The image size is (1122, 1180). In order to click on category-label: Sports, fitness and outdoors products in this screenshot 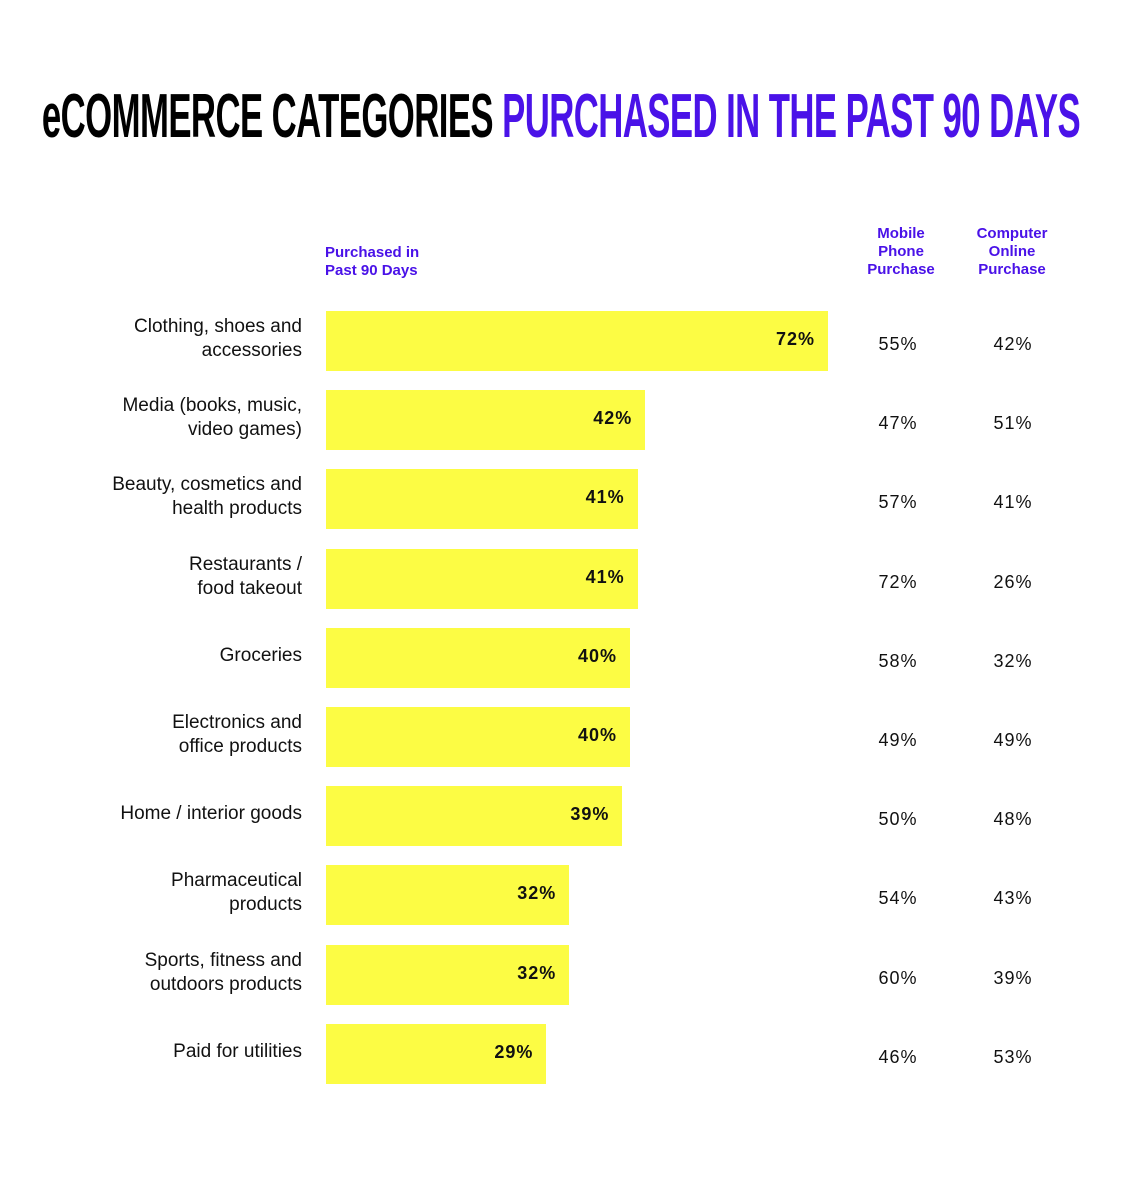, I will do `click(172, 973)`.